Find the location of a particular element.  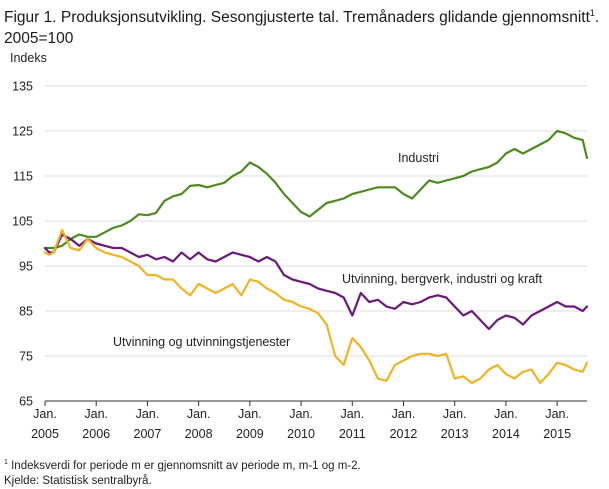

y-axis-label: Indeks is located at coordinates (28, 58).